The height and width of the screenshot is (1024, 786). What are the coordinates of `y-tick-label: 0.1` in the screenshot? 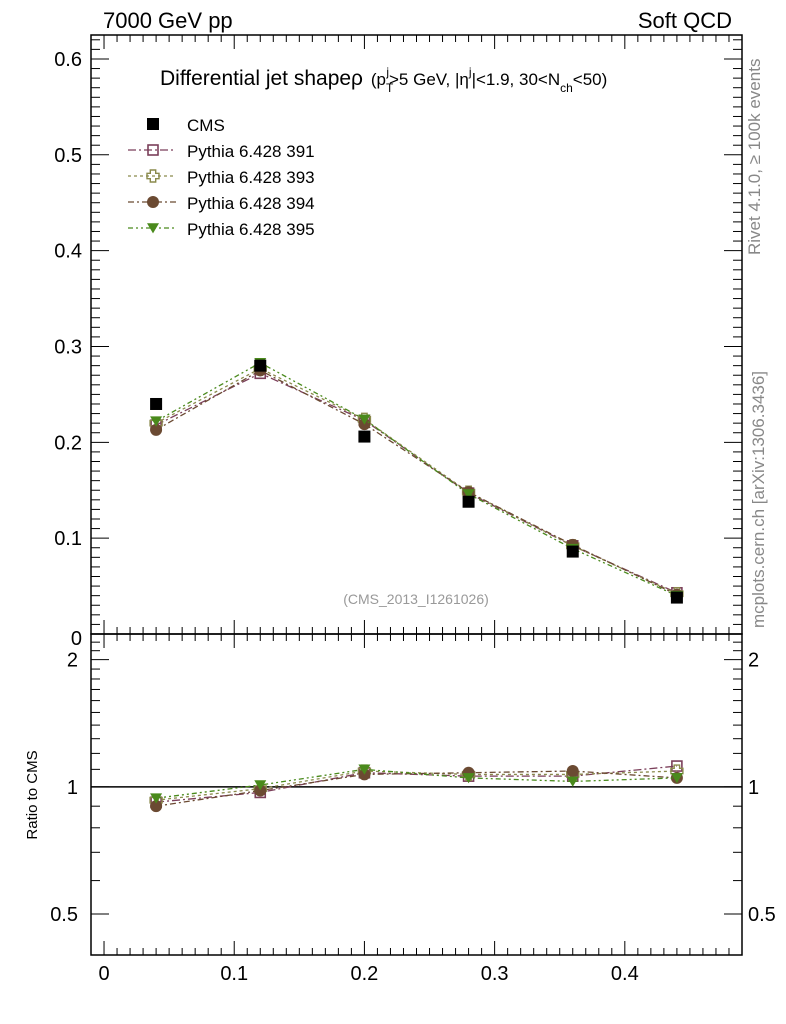 It's located at (68, 539).